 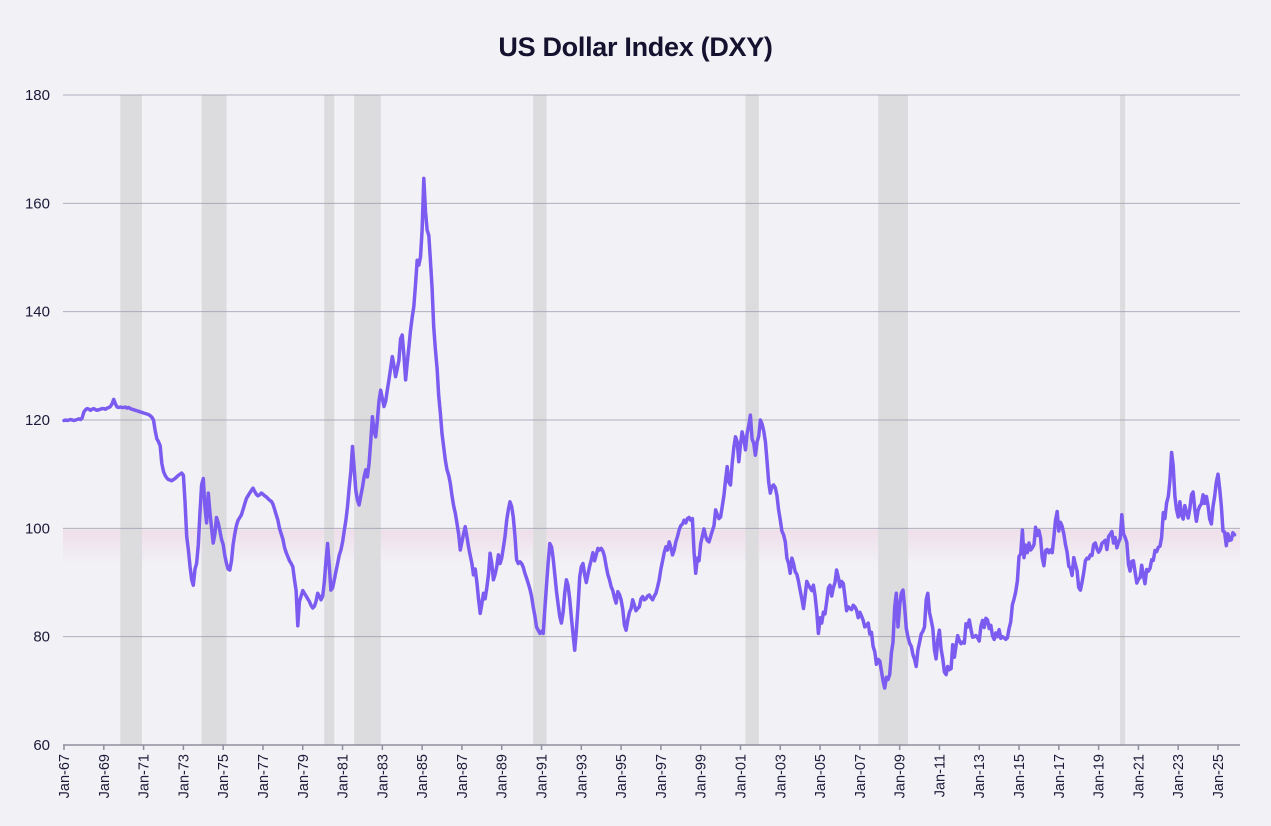 I want to click on x-tick-label: Jan-83, so click(x=383, y=776).